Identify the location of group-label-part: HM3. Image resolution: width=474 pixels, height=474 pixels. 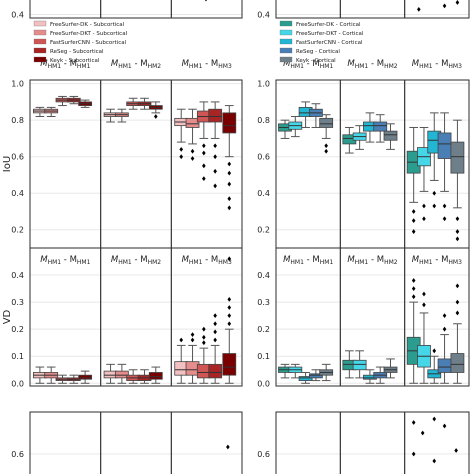
(455, 66).